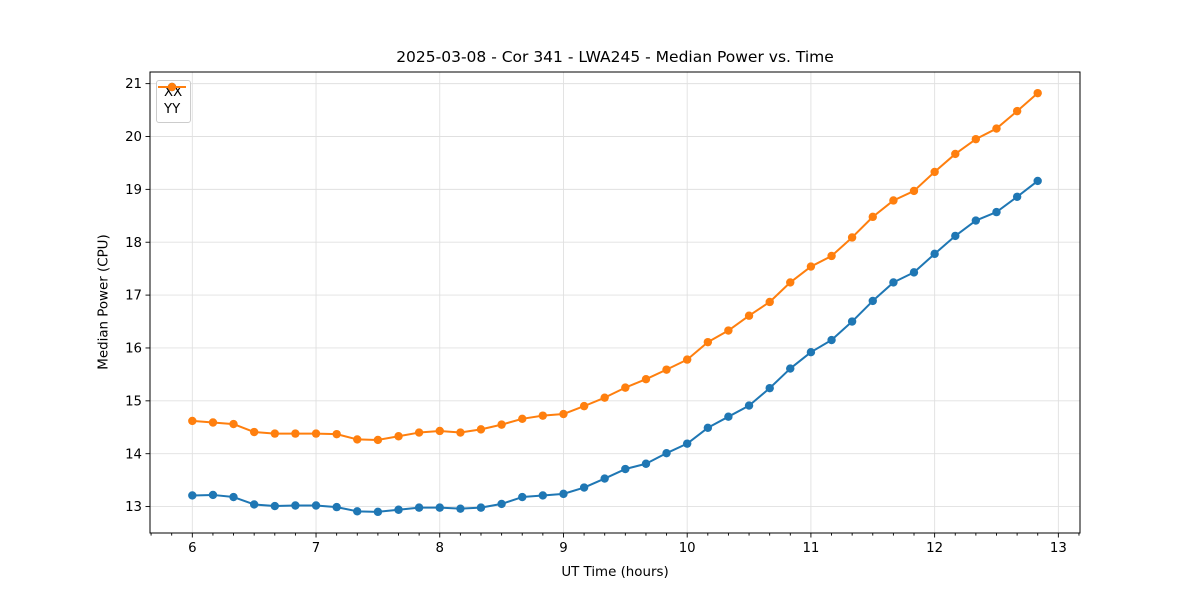 The image size is (1200, 600). I want to click on y-tick-label: 17, so click(133, 296).